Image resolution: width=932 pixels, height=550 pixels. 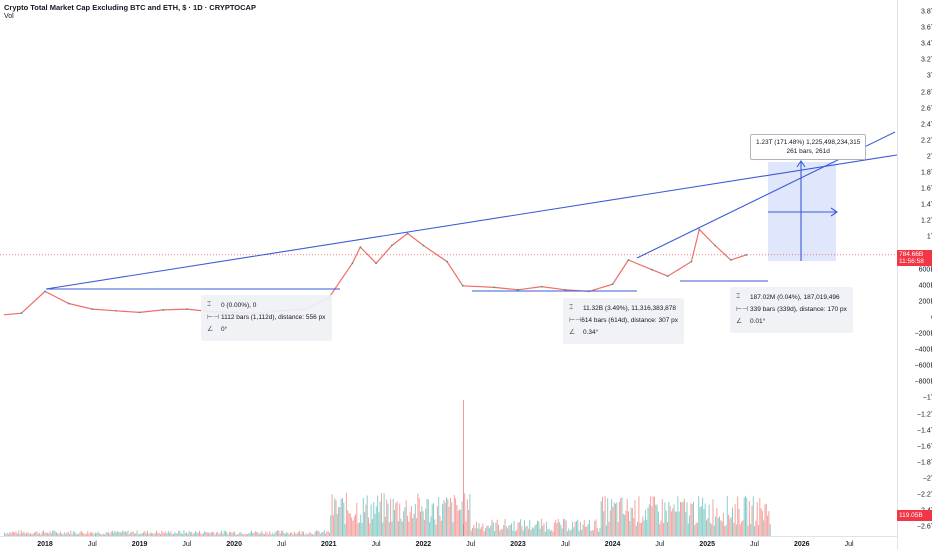 What do you see at coordinates (612, 544) in the screenshot?
I see `time-tick-label: 2024` at bounding box center [612, 544].